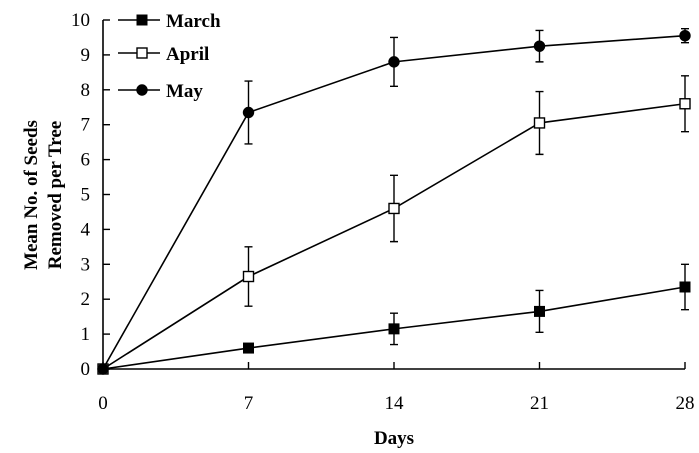  What do you see at coordinates (142, 90) in the screenshot?
I see `legend-may-marker` at bounding box center [142, 90].